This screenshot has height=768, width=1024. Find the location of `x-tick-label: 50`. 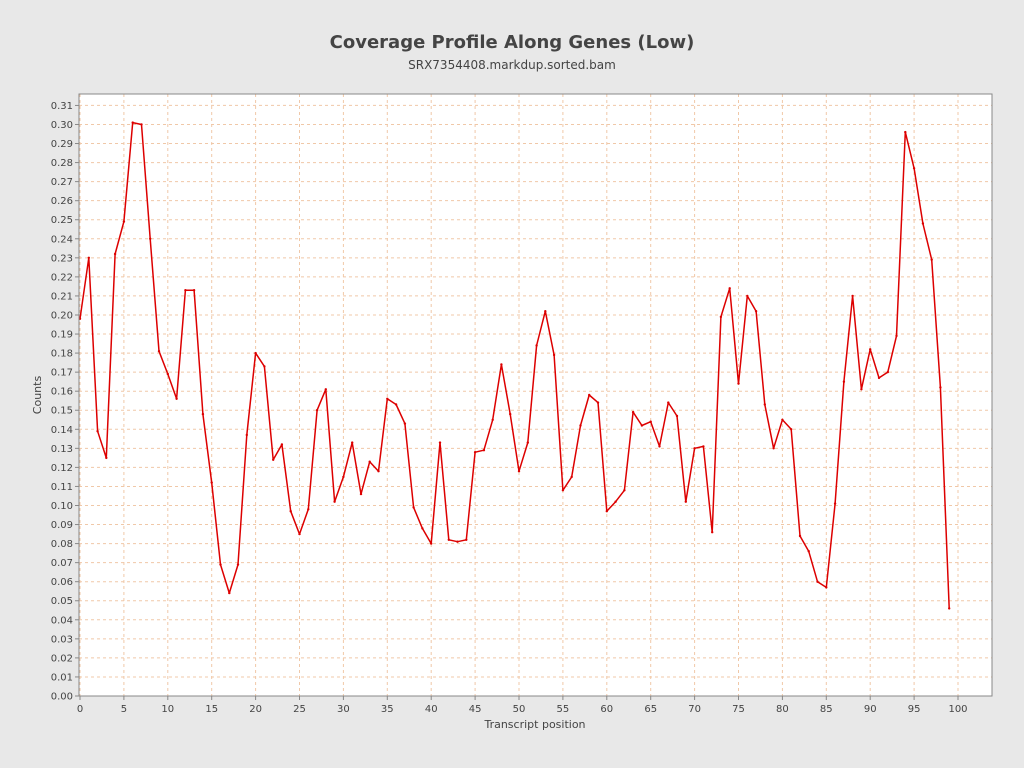

x-tick-label: 50 is located at coordinates (519, 709).